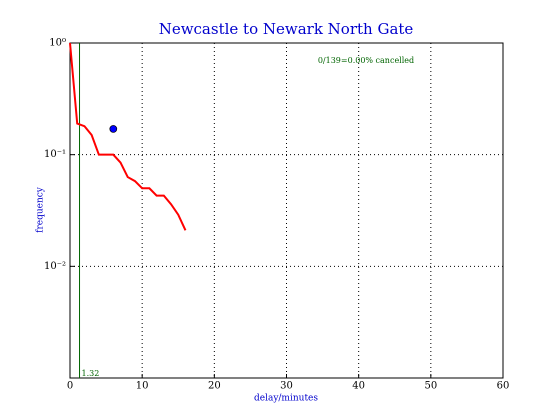 Image resolution: width=560 pixels, height=420 pixels. Describe the element at coordinates (55, 154) in the screenshot. I see `y-tick-label: 10⁻¹` at that location.